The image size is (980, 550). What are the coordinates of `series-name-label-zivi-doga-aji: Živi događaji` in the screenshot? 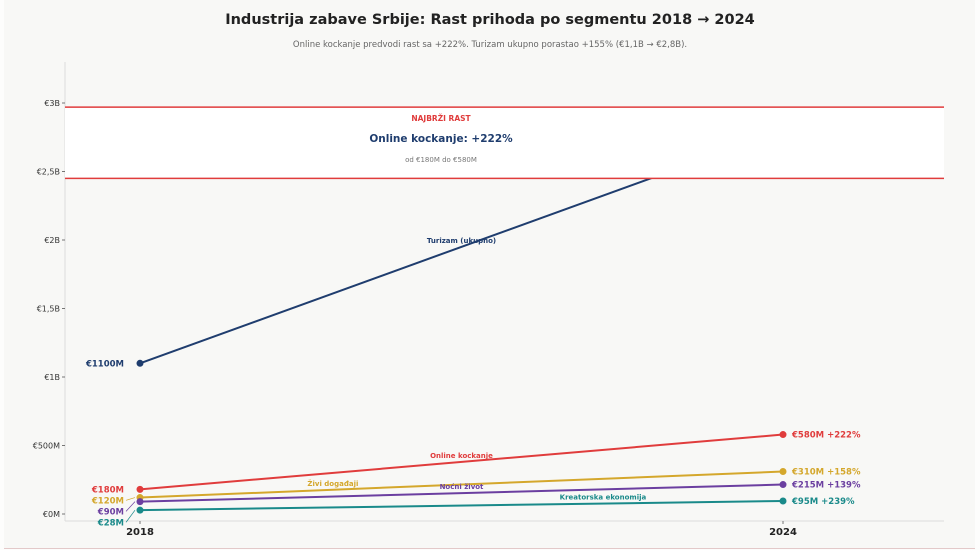 It's located at (332, 483).